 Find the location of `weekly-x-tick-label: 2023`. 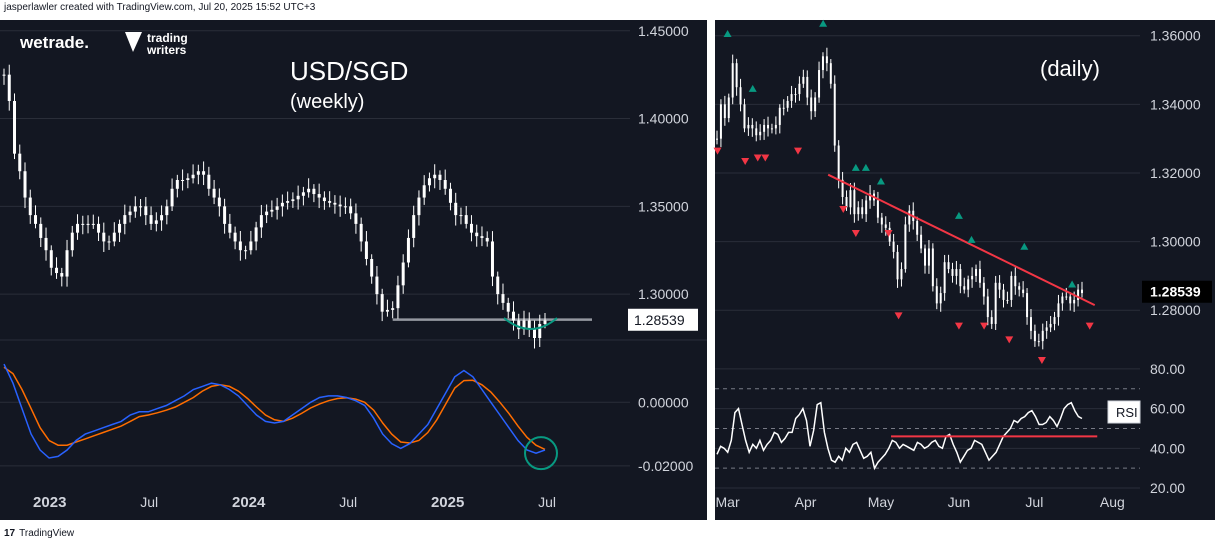

weekly-x-tick-label: 2023 is located at coordinates (49, 502).